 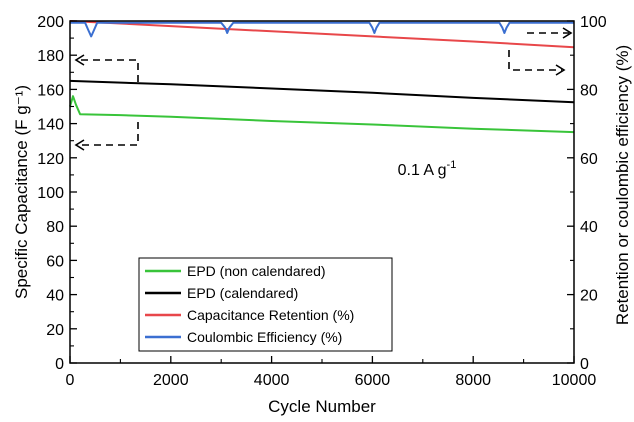 I want to click on legend-label-1: EPD (non calendared), so click(x=256, y=271).